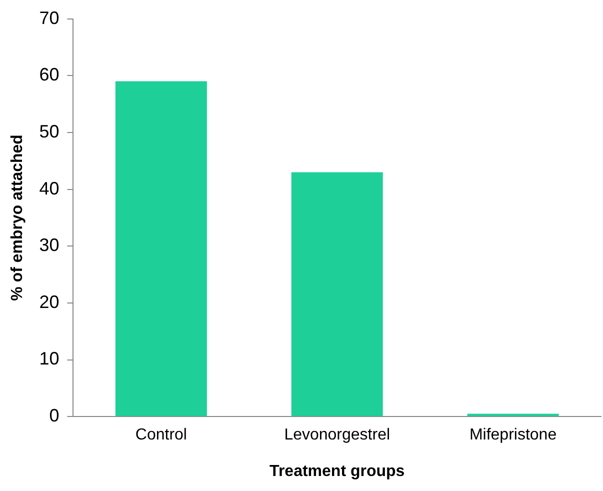 This screenshot has height=491, width=603. Describe the element at coordinates (49, 245) in the screenshot. I see `y-tick-label: 30` at that location.